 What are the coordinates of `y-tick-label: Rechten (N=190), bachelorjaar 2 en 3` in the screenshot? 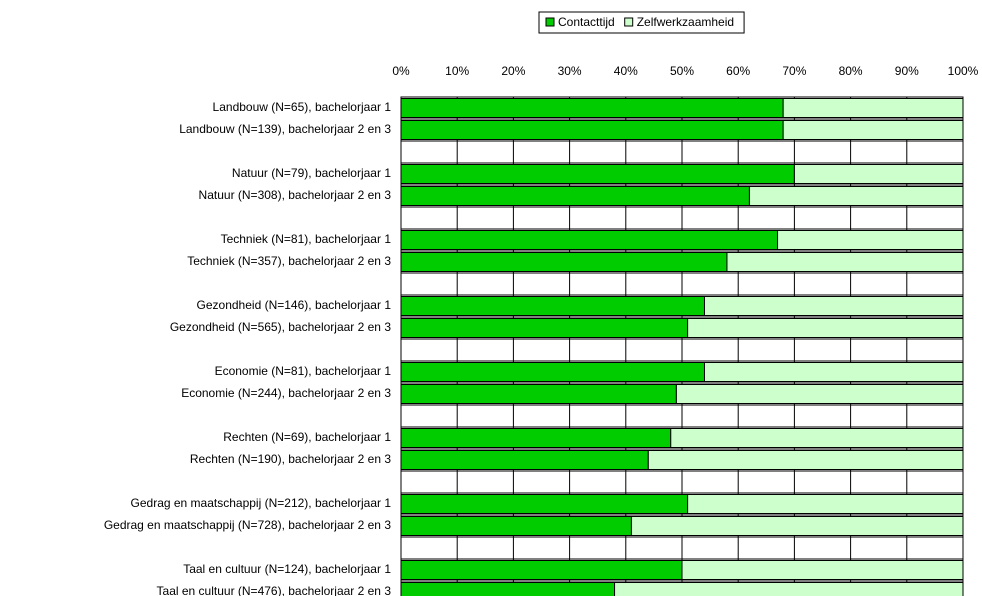 It's located at (290, 459).